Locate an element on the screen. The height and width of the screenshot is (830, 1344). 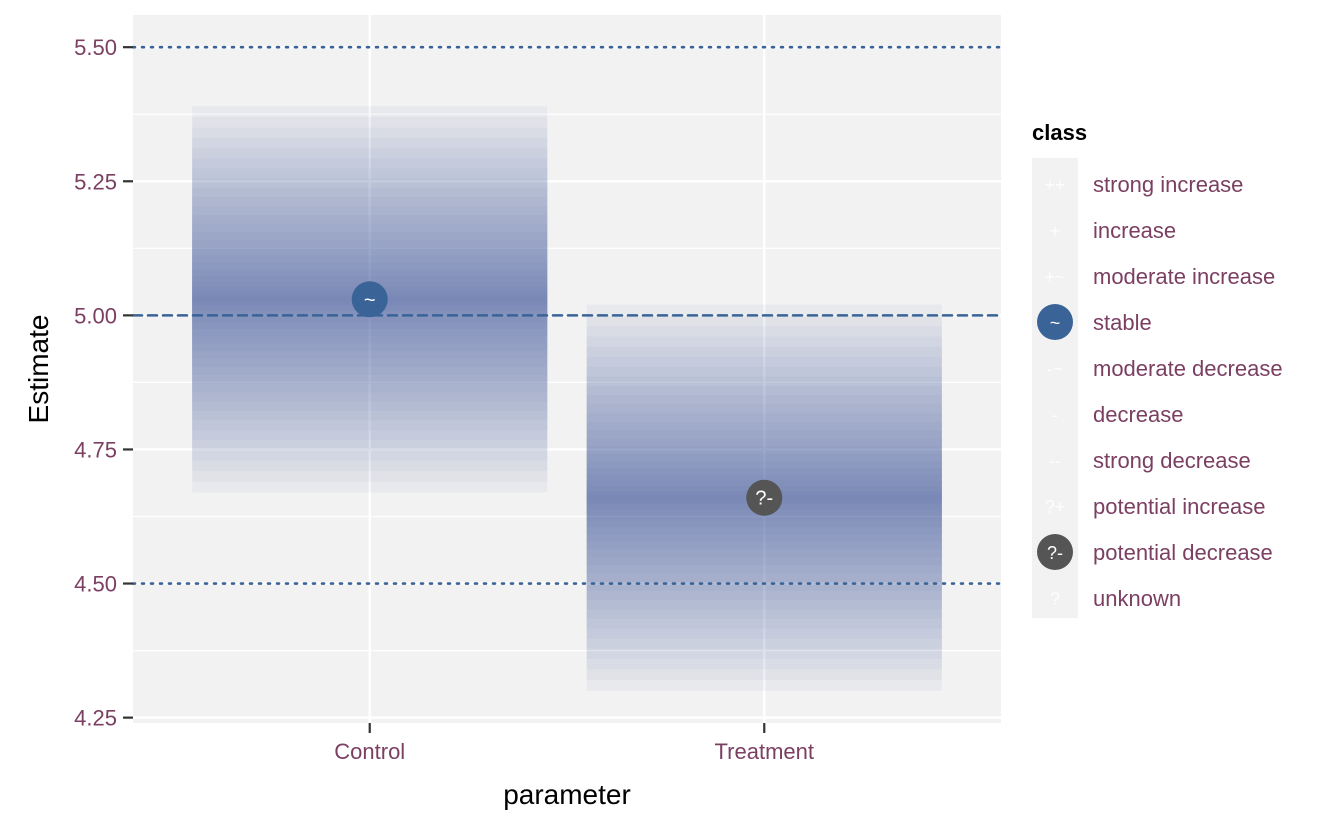
legend-entry: +~ moderate increase is located at coordinates (1159, 276).